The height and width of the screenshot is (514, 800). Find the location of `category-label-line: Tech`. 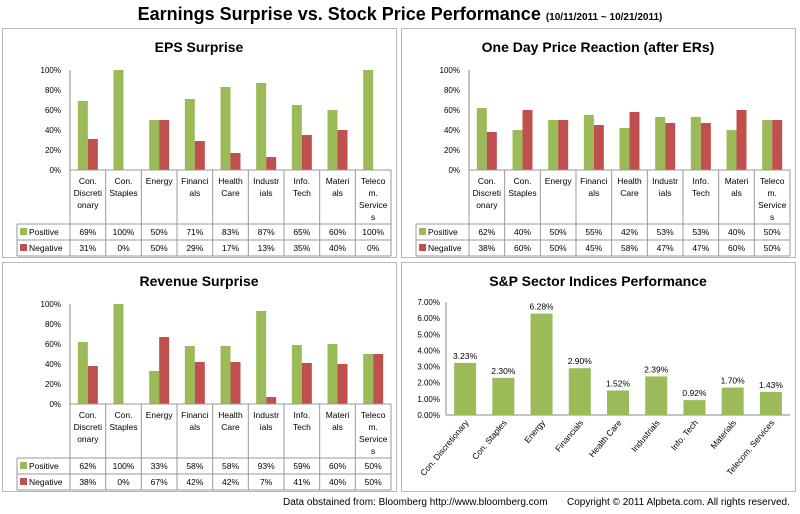

category-label-line: Tech is located at coordinates (302, 193).